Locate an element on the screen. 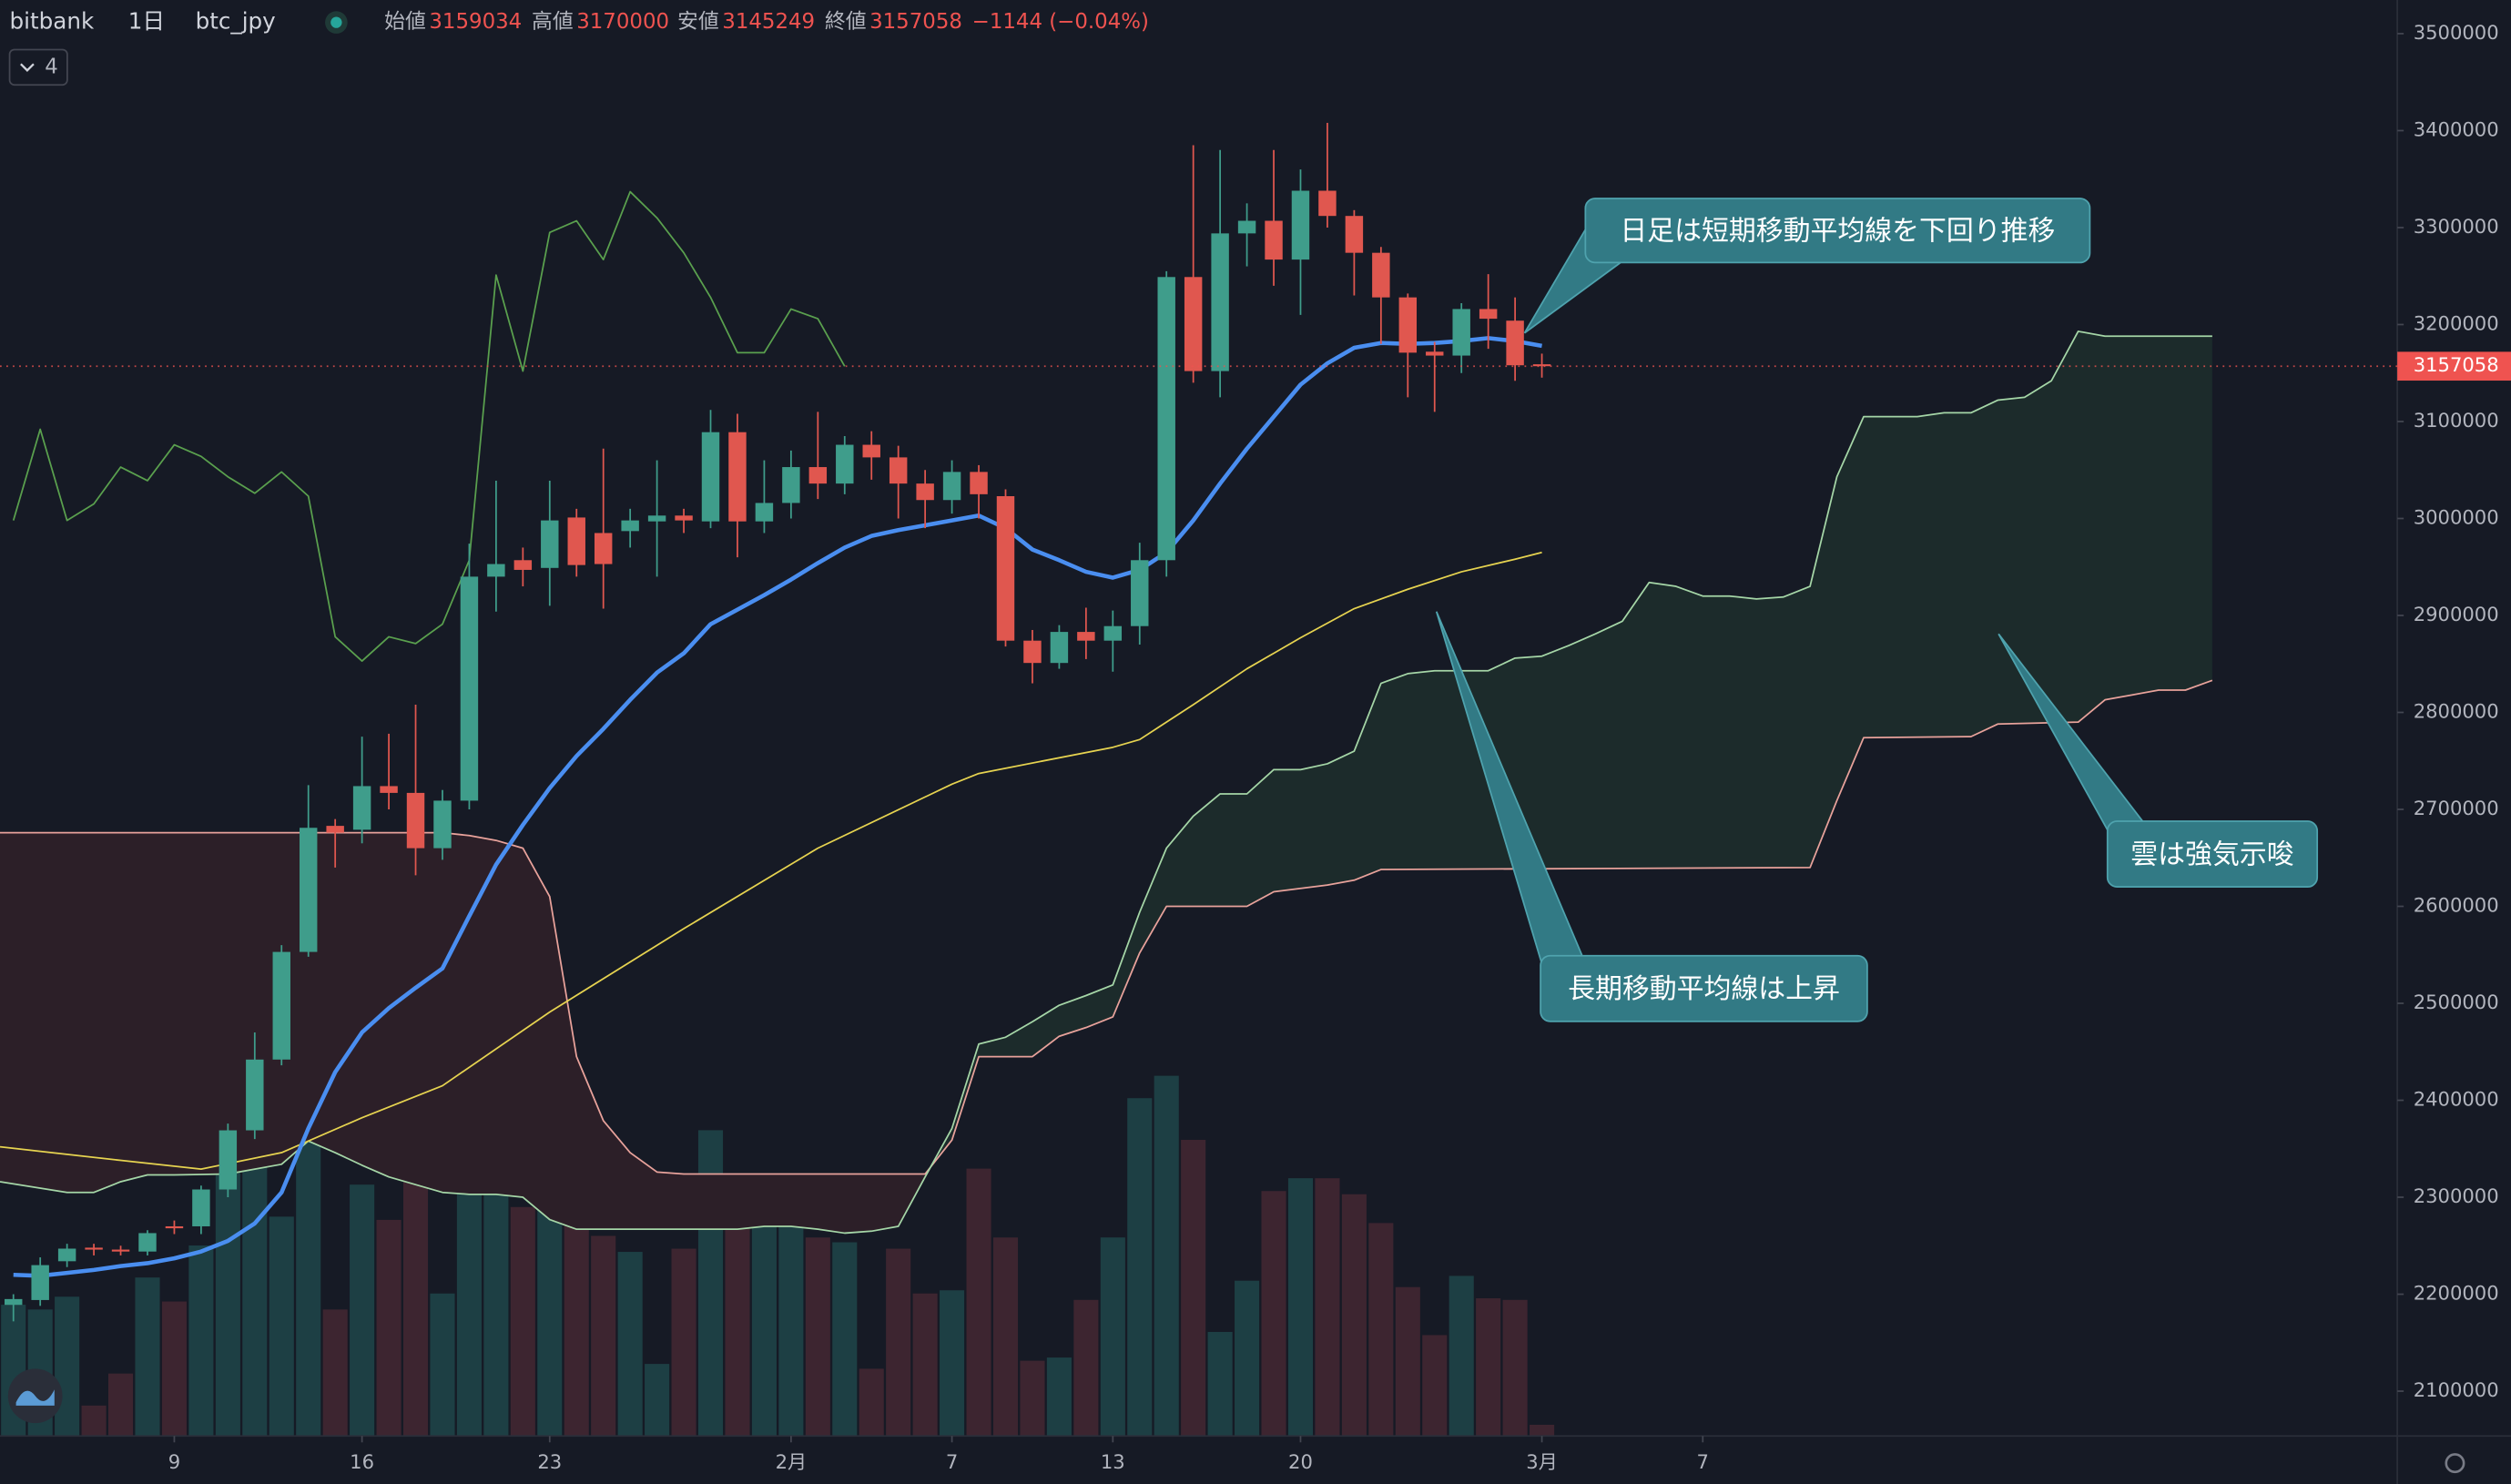  last-price-label: 3157058 is located at coordinates (2456, 364).